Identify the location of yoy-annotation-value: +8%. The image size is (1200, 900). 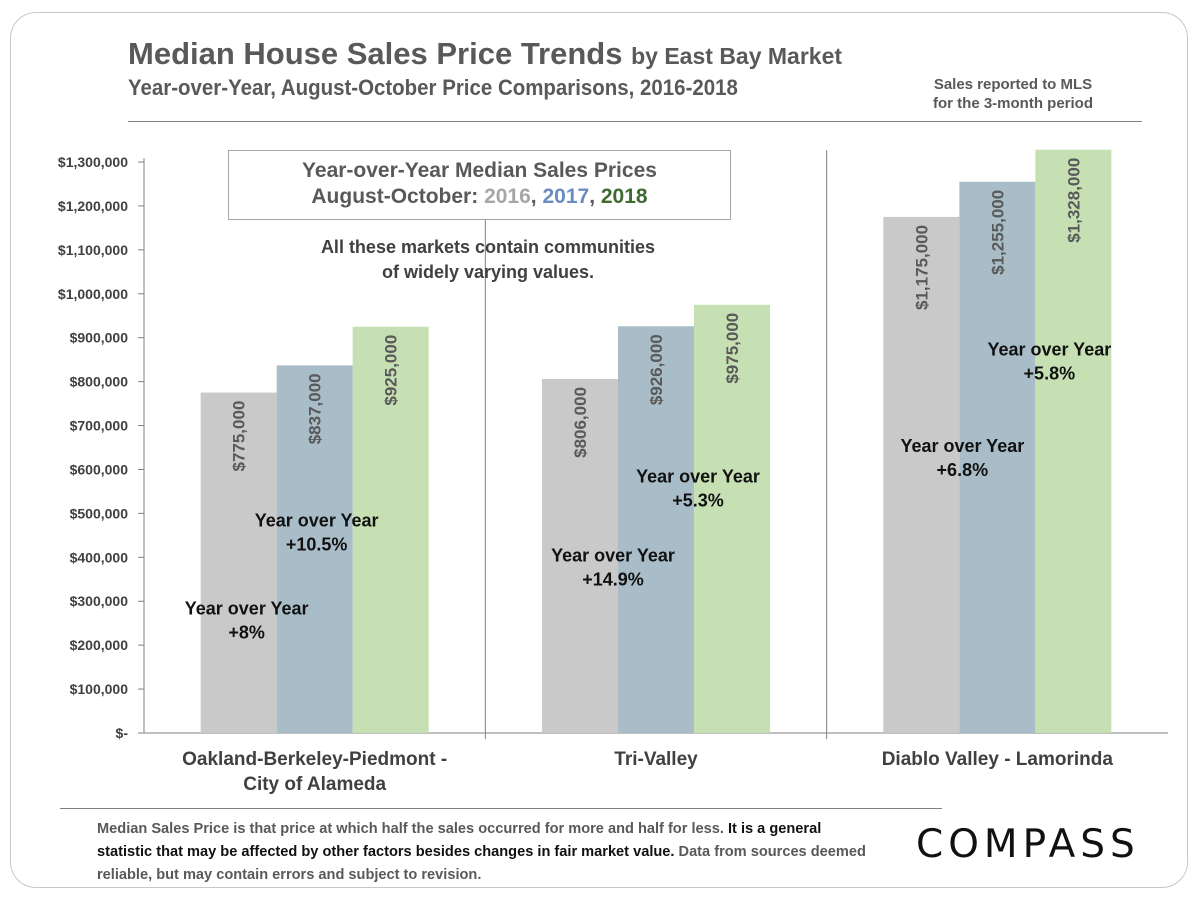
(246, 632).